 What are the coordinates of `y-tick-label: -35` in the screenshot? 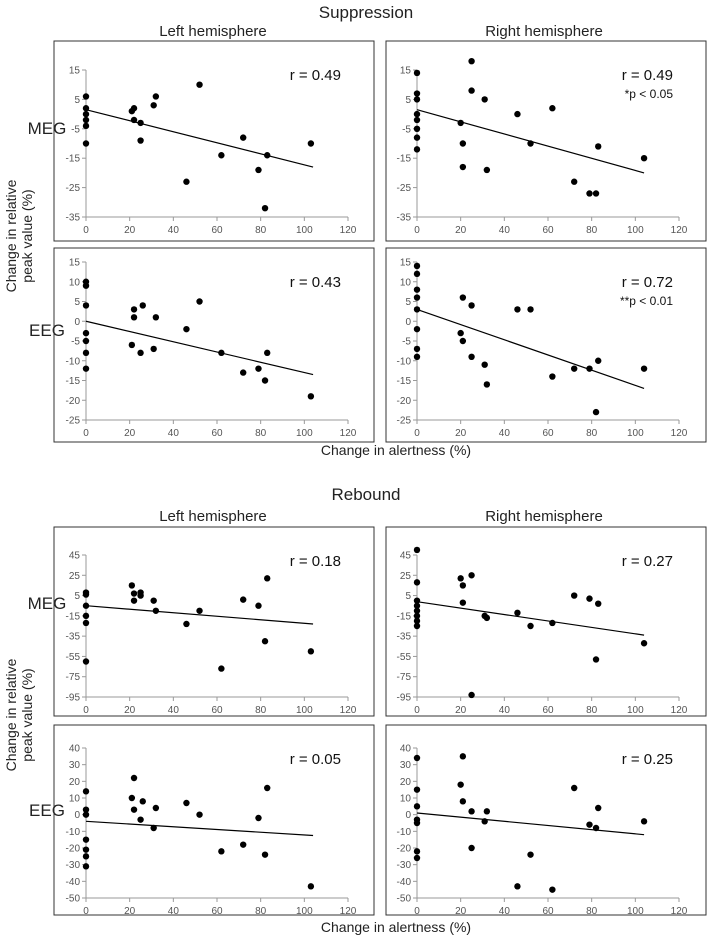 It's located at (404, 218).